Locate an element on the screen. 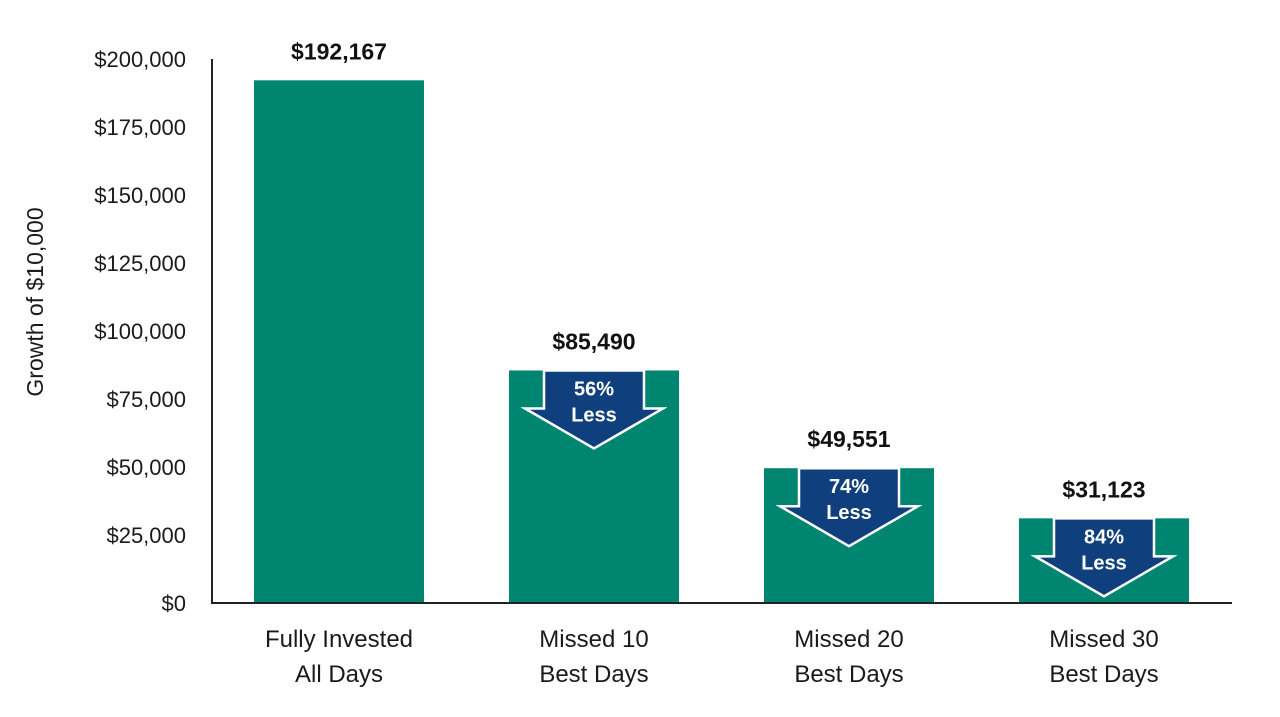  x-tick-label: Fully Invested is located at coordinates (339, 639).